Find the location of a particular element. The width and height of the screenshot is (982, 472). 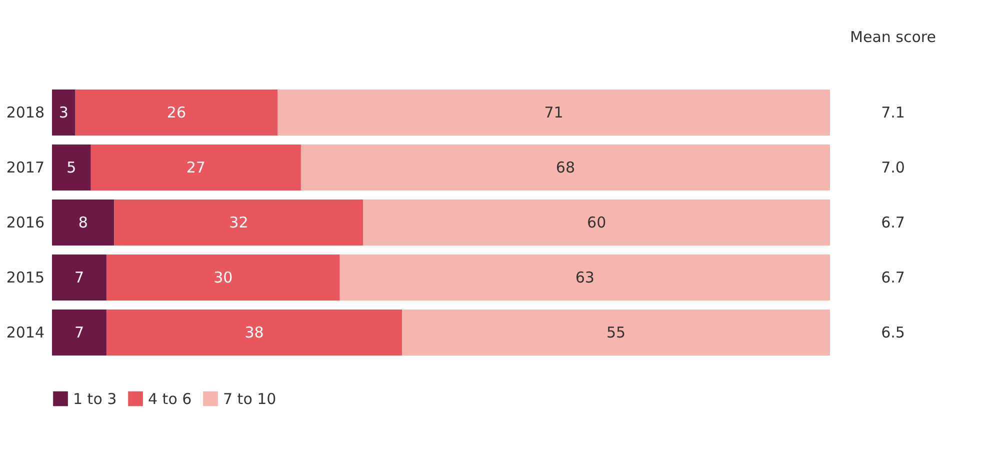

text: 6.5 is located at coordinates (893, 333).